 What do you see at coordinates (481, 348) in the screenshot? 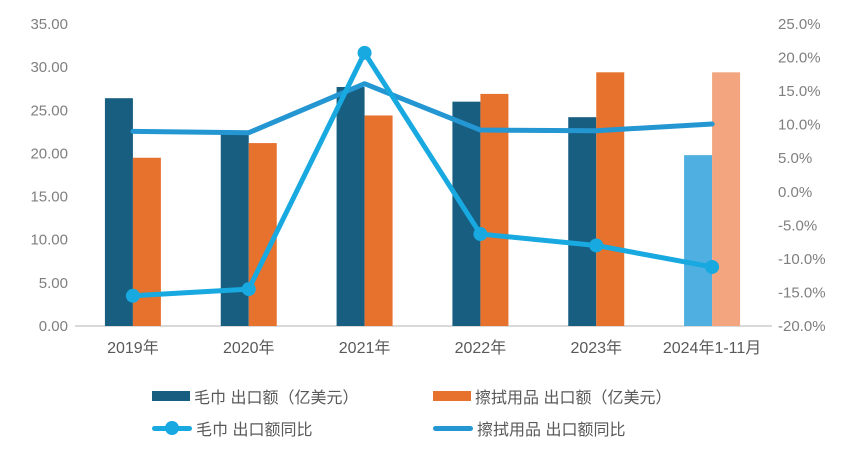
I see `x-axis-category-label: 2022年` at bounding box center [481, 348].